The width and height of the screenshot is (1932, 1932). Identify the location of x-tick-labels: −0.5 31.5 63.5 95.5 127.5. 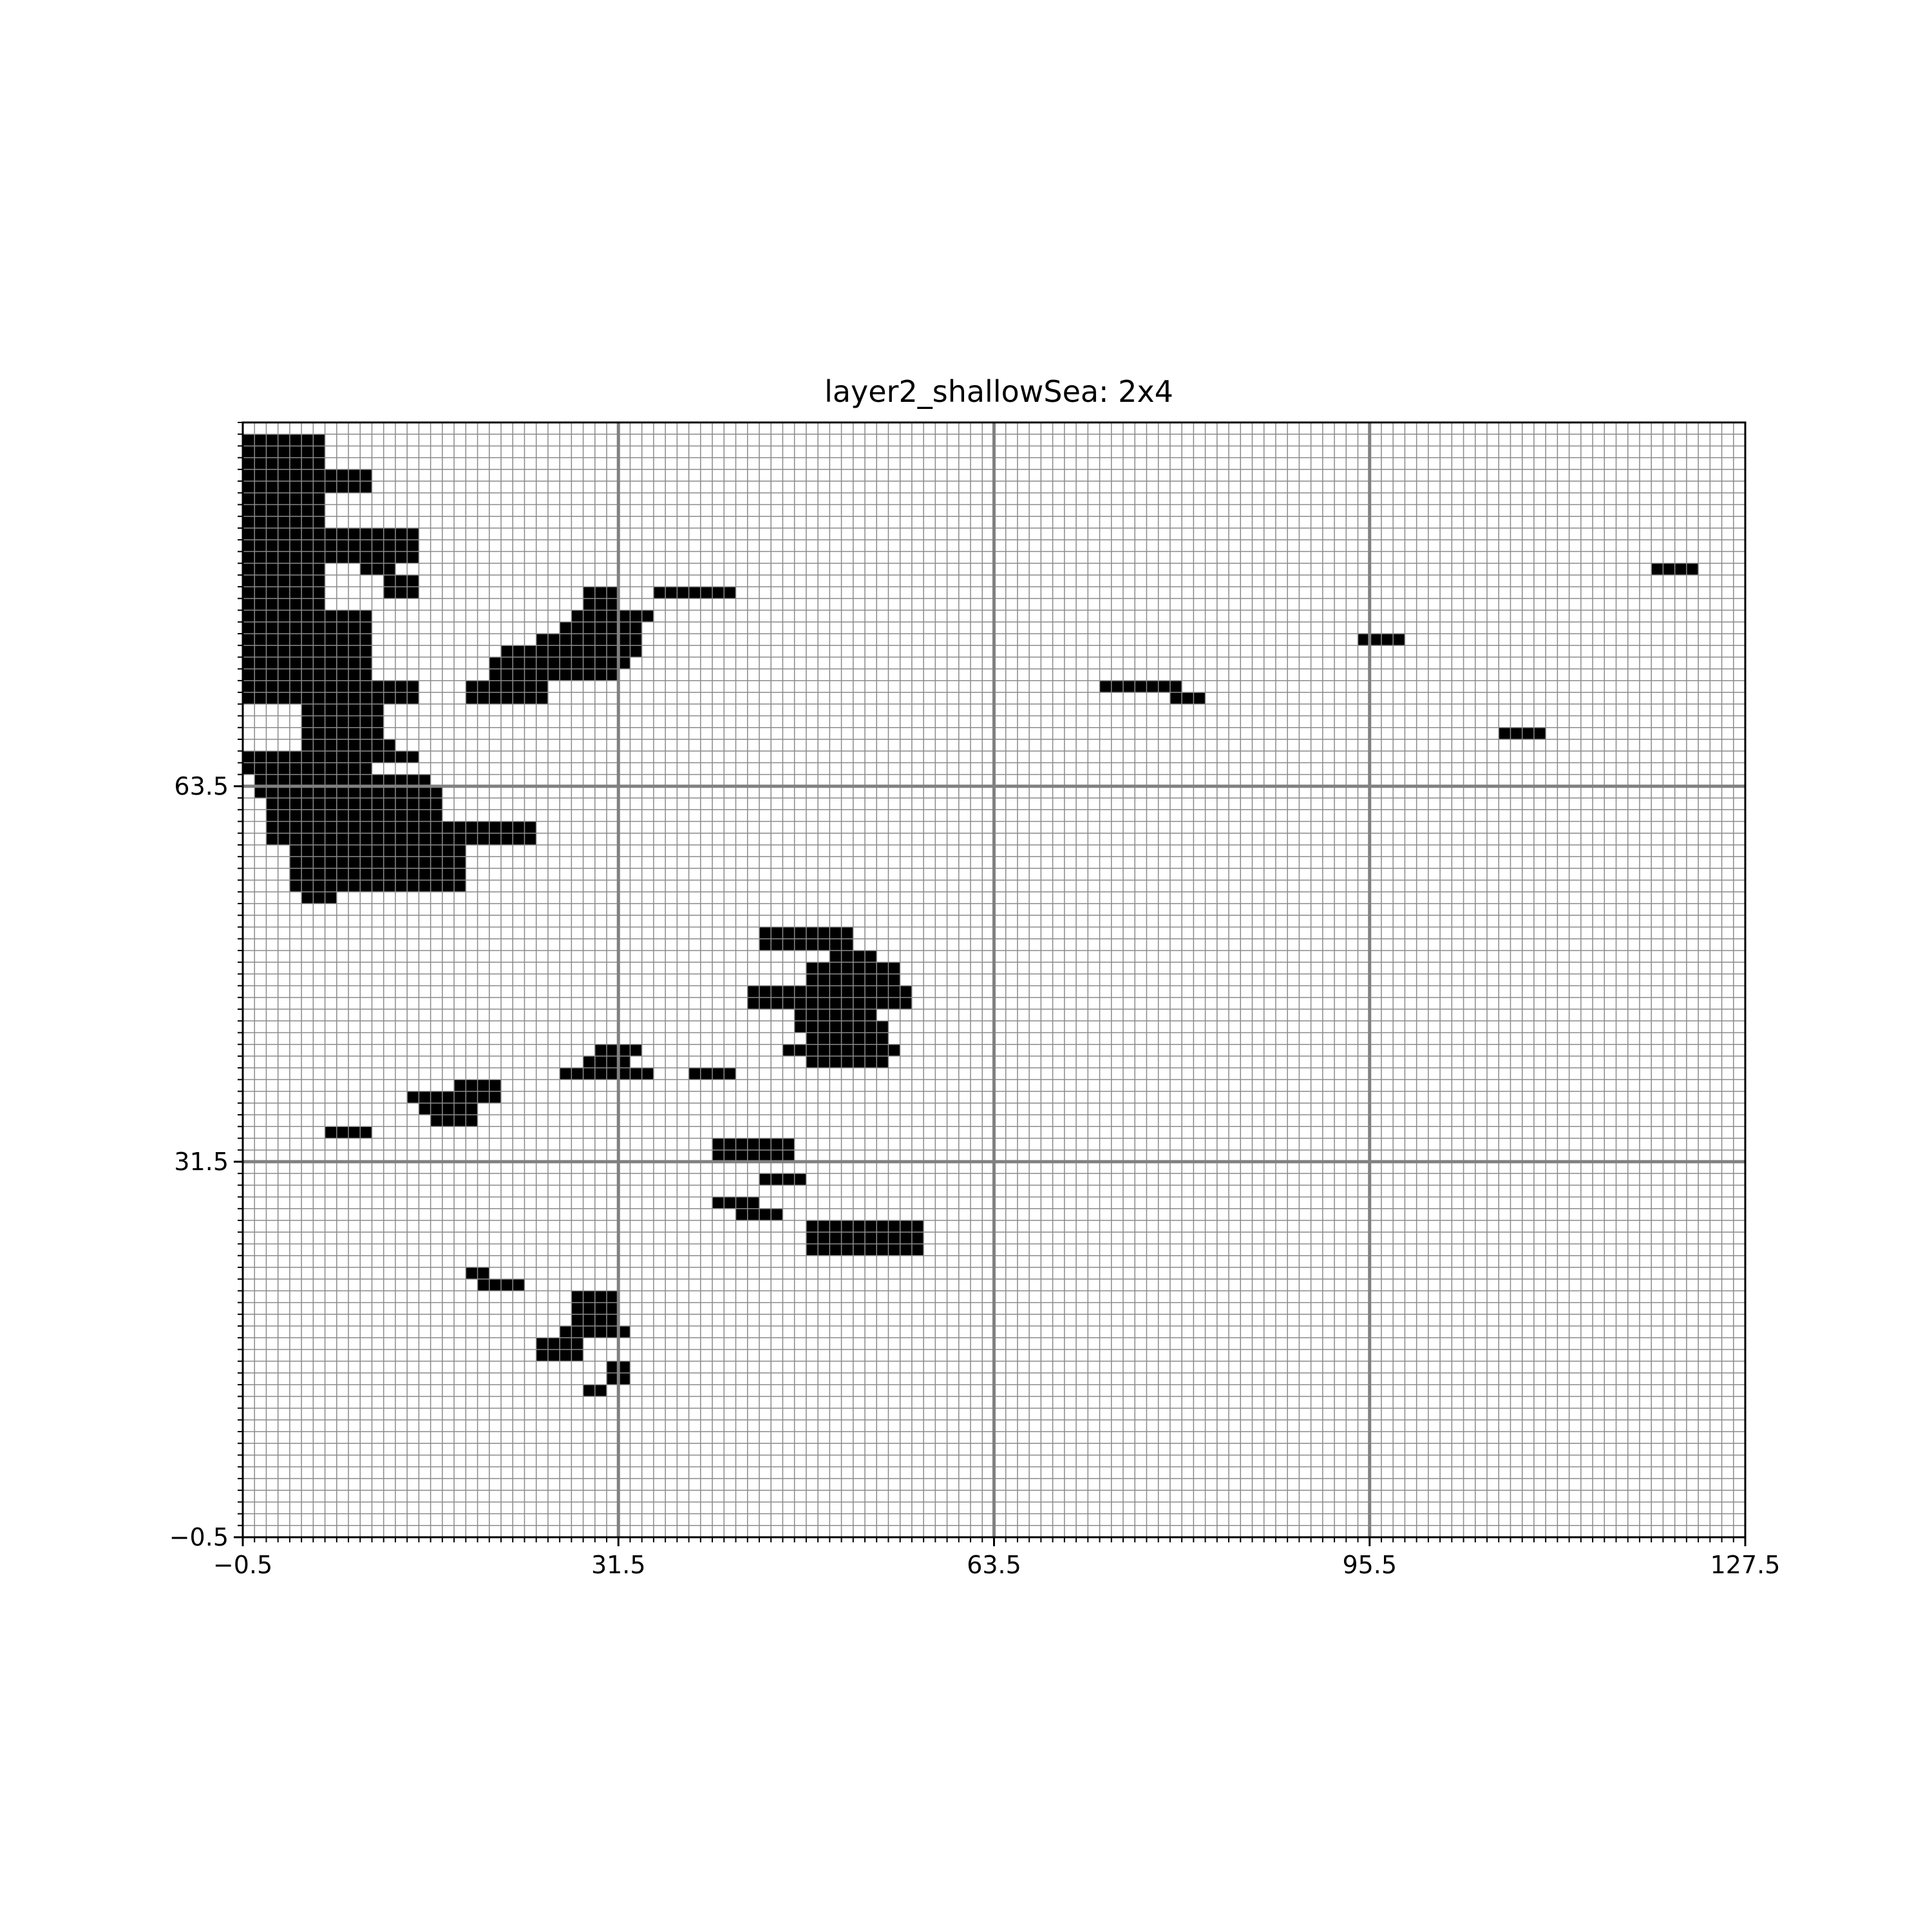
(997, 1565).